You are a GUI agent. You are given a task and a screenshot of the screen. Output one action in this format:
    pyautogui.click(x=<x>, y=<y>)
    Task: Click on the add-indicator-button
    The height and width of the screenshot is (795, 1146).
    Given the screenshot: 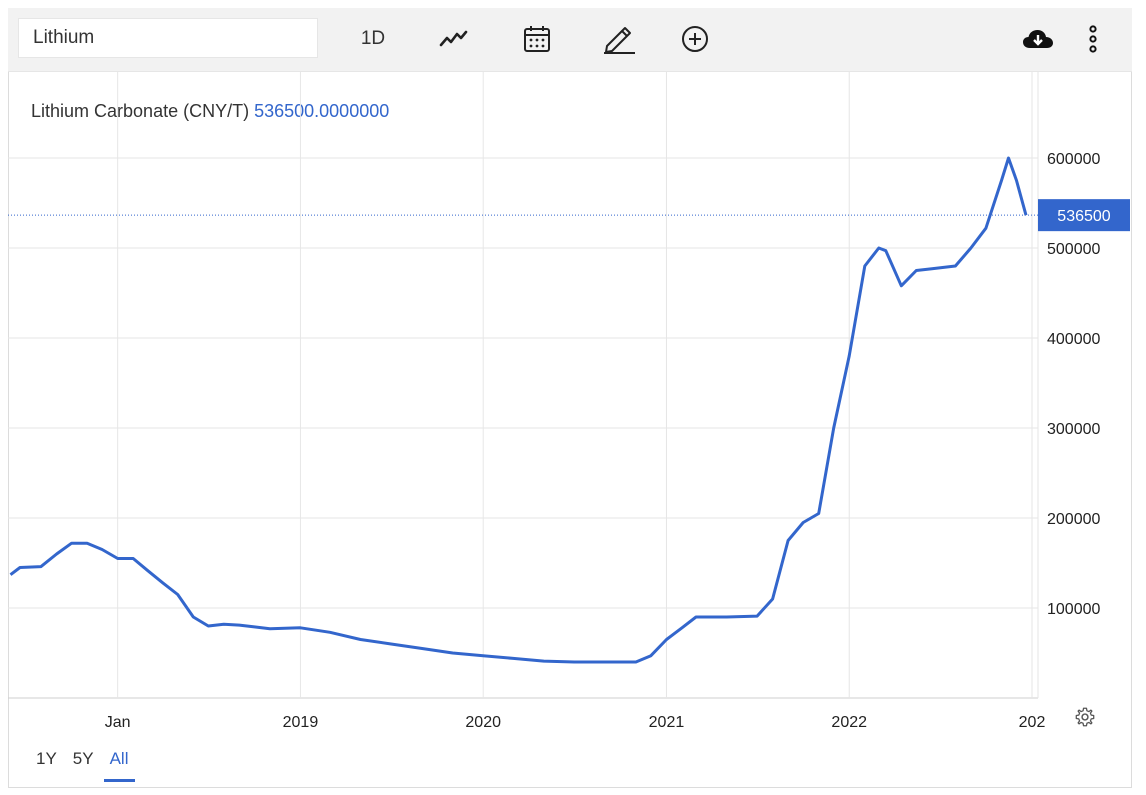 What is the action you would take?
    pyautogui.click(x=695, y=39)
    